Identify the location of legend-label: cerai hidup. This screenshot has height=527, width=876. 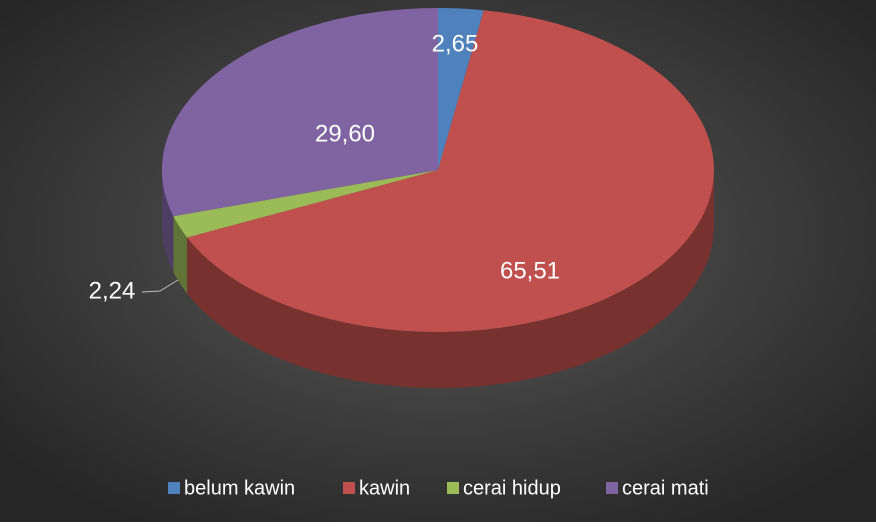
(512, 488).